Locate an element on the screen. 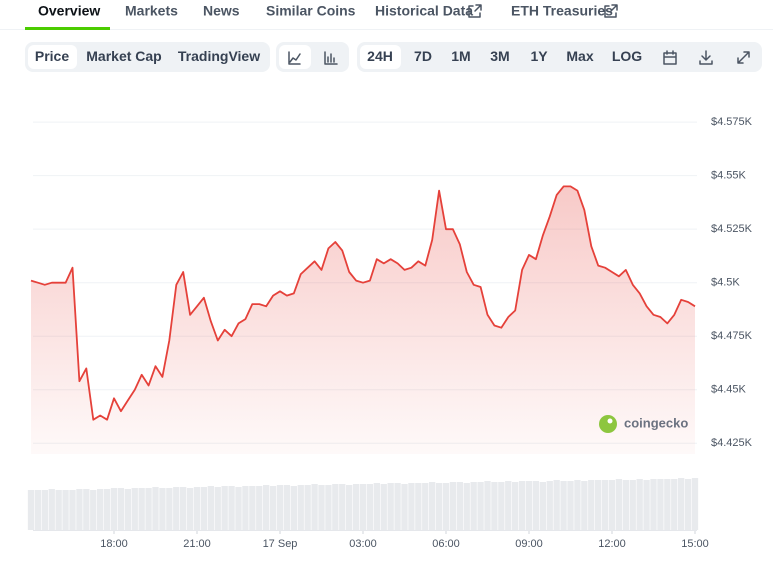  selected-range is located at coordinates (380, 57).